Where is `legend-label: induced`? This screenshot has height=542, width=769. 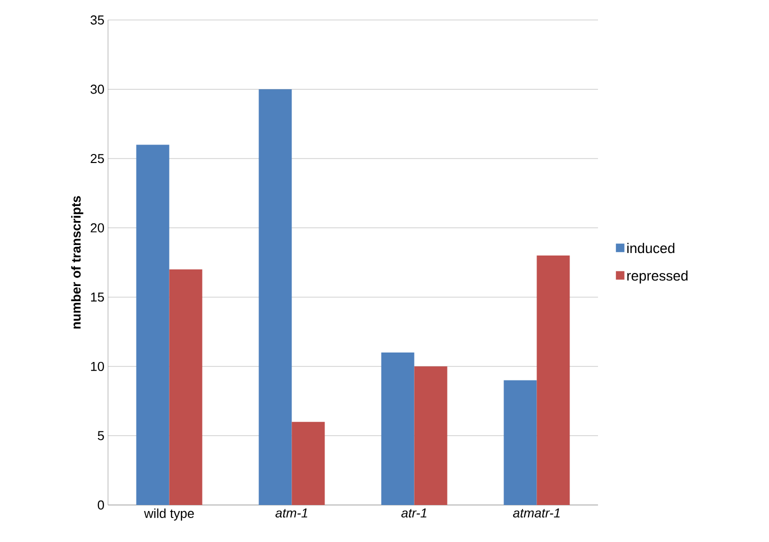 legend-label: induced is located at coordinates (650, 248).